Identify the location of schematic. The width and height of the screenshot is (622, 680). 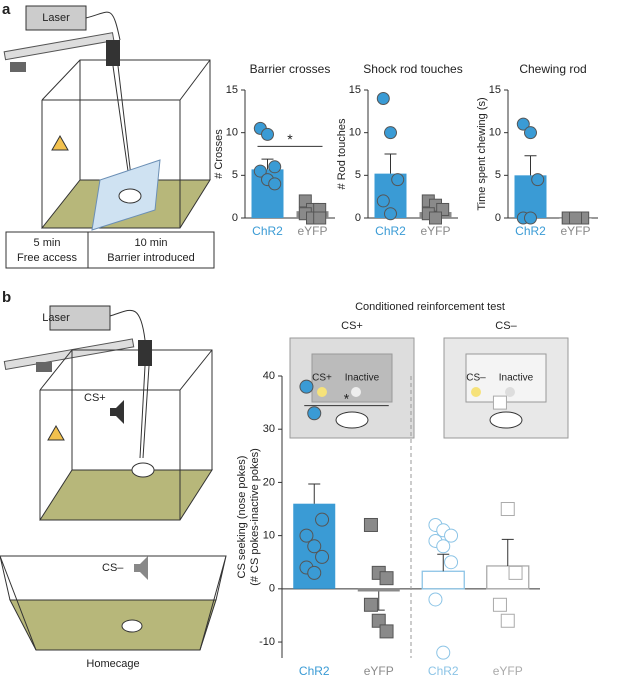
(429, 388).